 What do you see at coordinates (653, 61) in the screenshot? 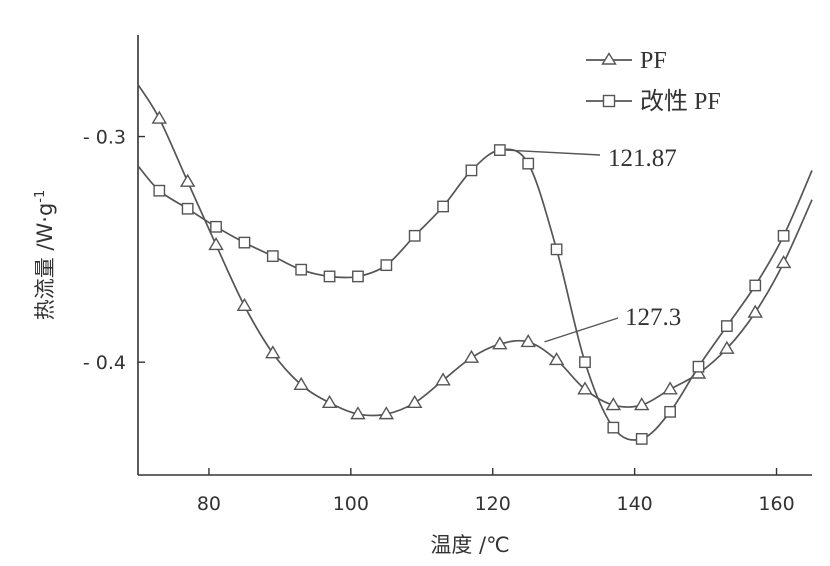
I see `legend-pf-label: PF` at bounding box center [653, 61].